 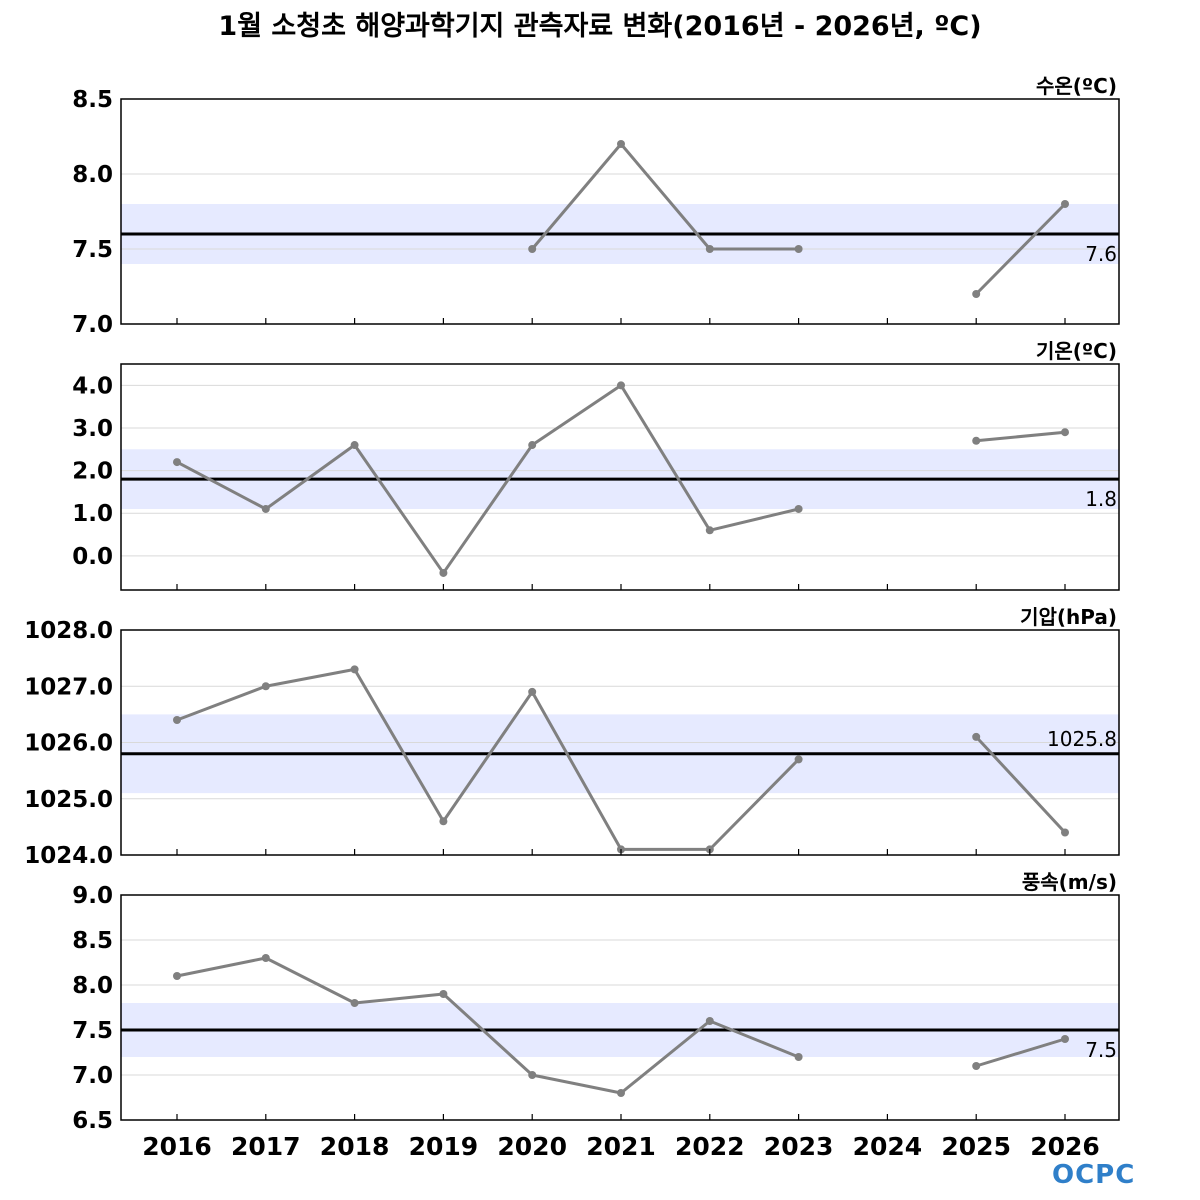 I want to click on panel-1-ytick-label-0: 0.0, so click(x=92, y=557).